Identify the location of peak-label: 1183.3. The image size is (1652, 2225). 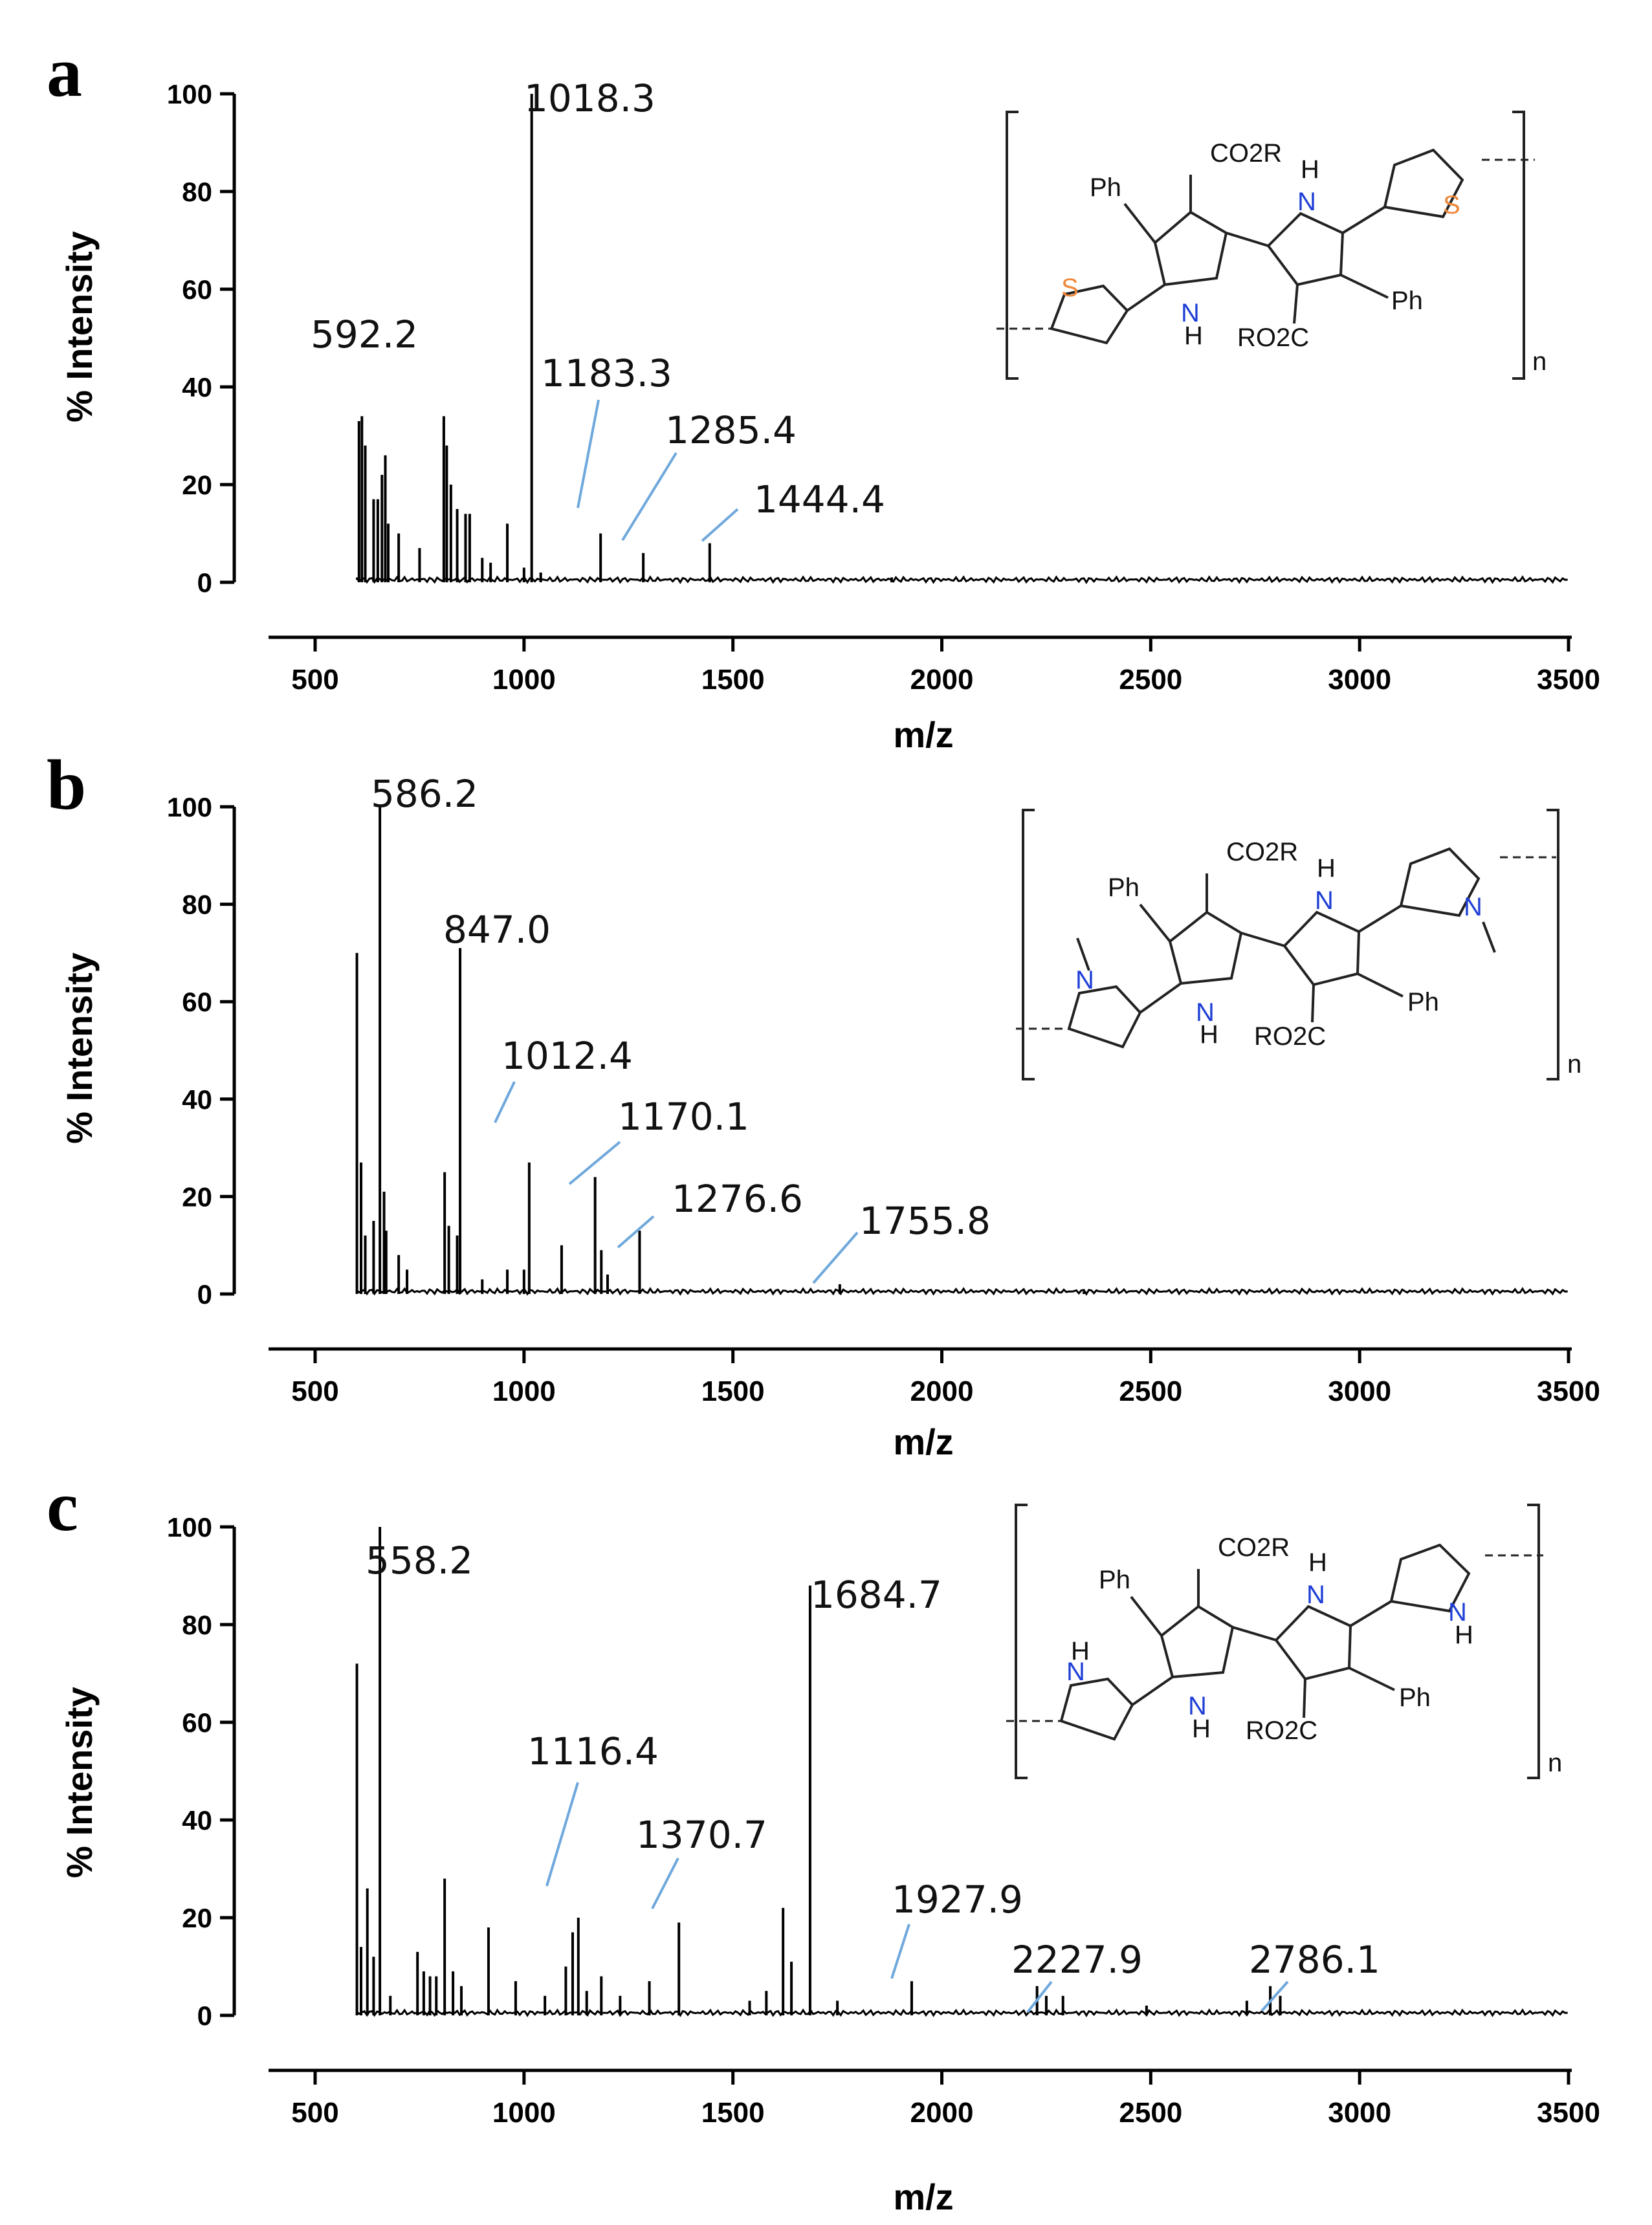
(606, 373).